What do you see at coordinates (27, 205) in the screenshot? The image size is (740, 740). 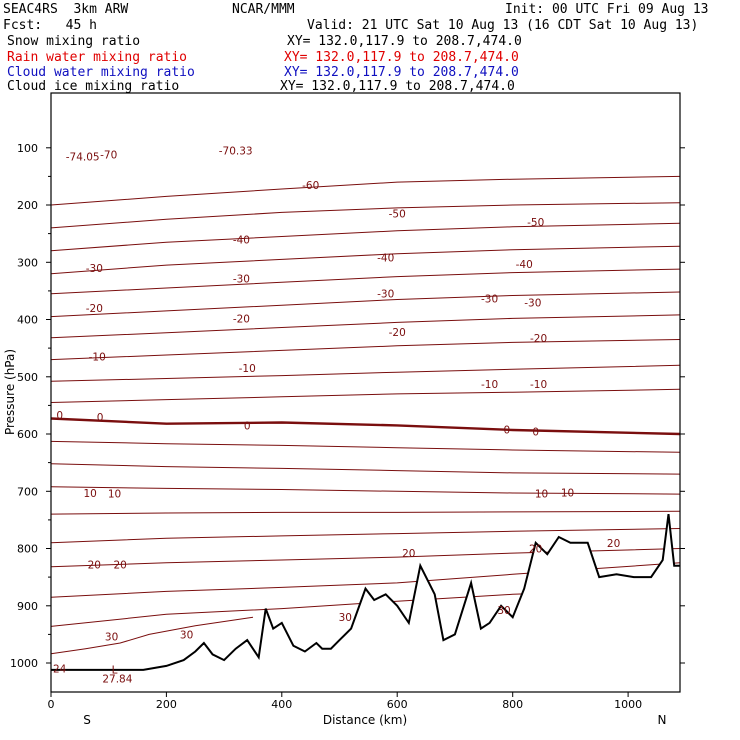 I see `y-tick-label-1: 200` at bounding box center [27, 205].